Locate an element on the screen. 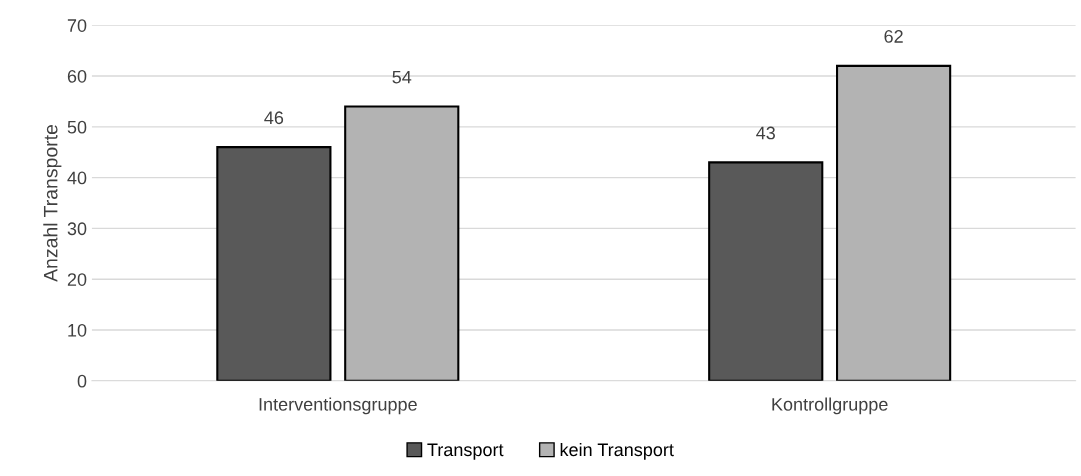 The image size is (1081, 476). data-label: 43 is located at coordinates (765, 133).